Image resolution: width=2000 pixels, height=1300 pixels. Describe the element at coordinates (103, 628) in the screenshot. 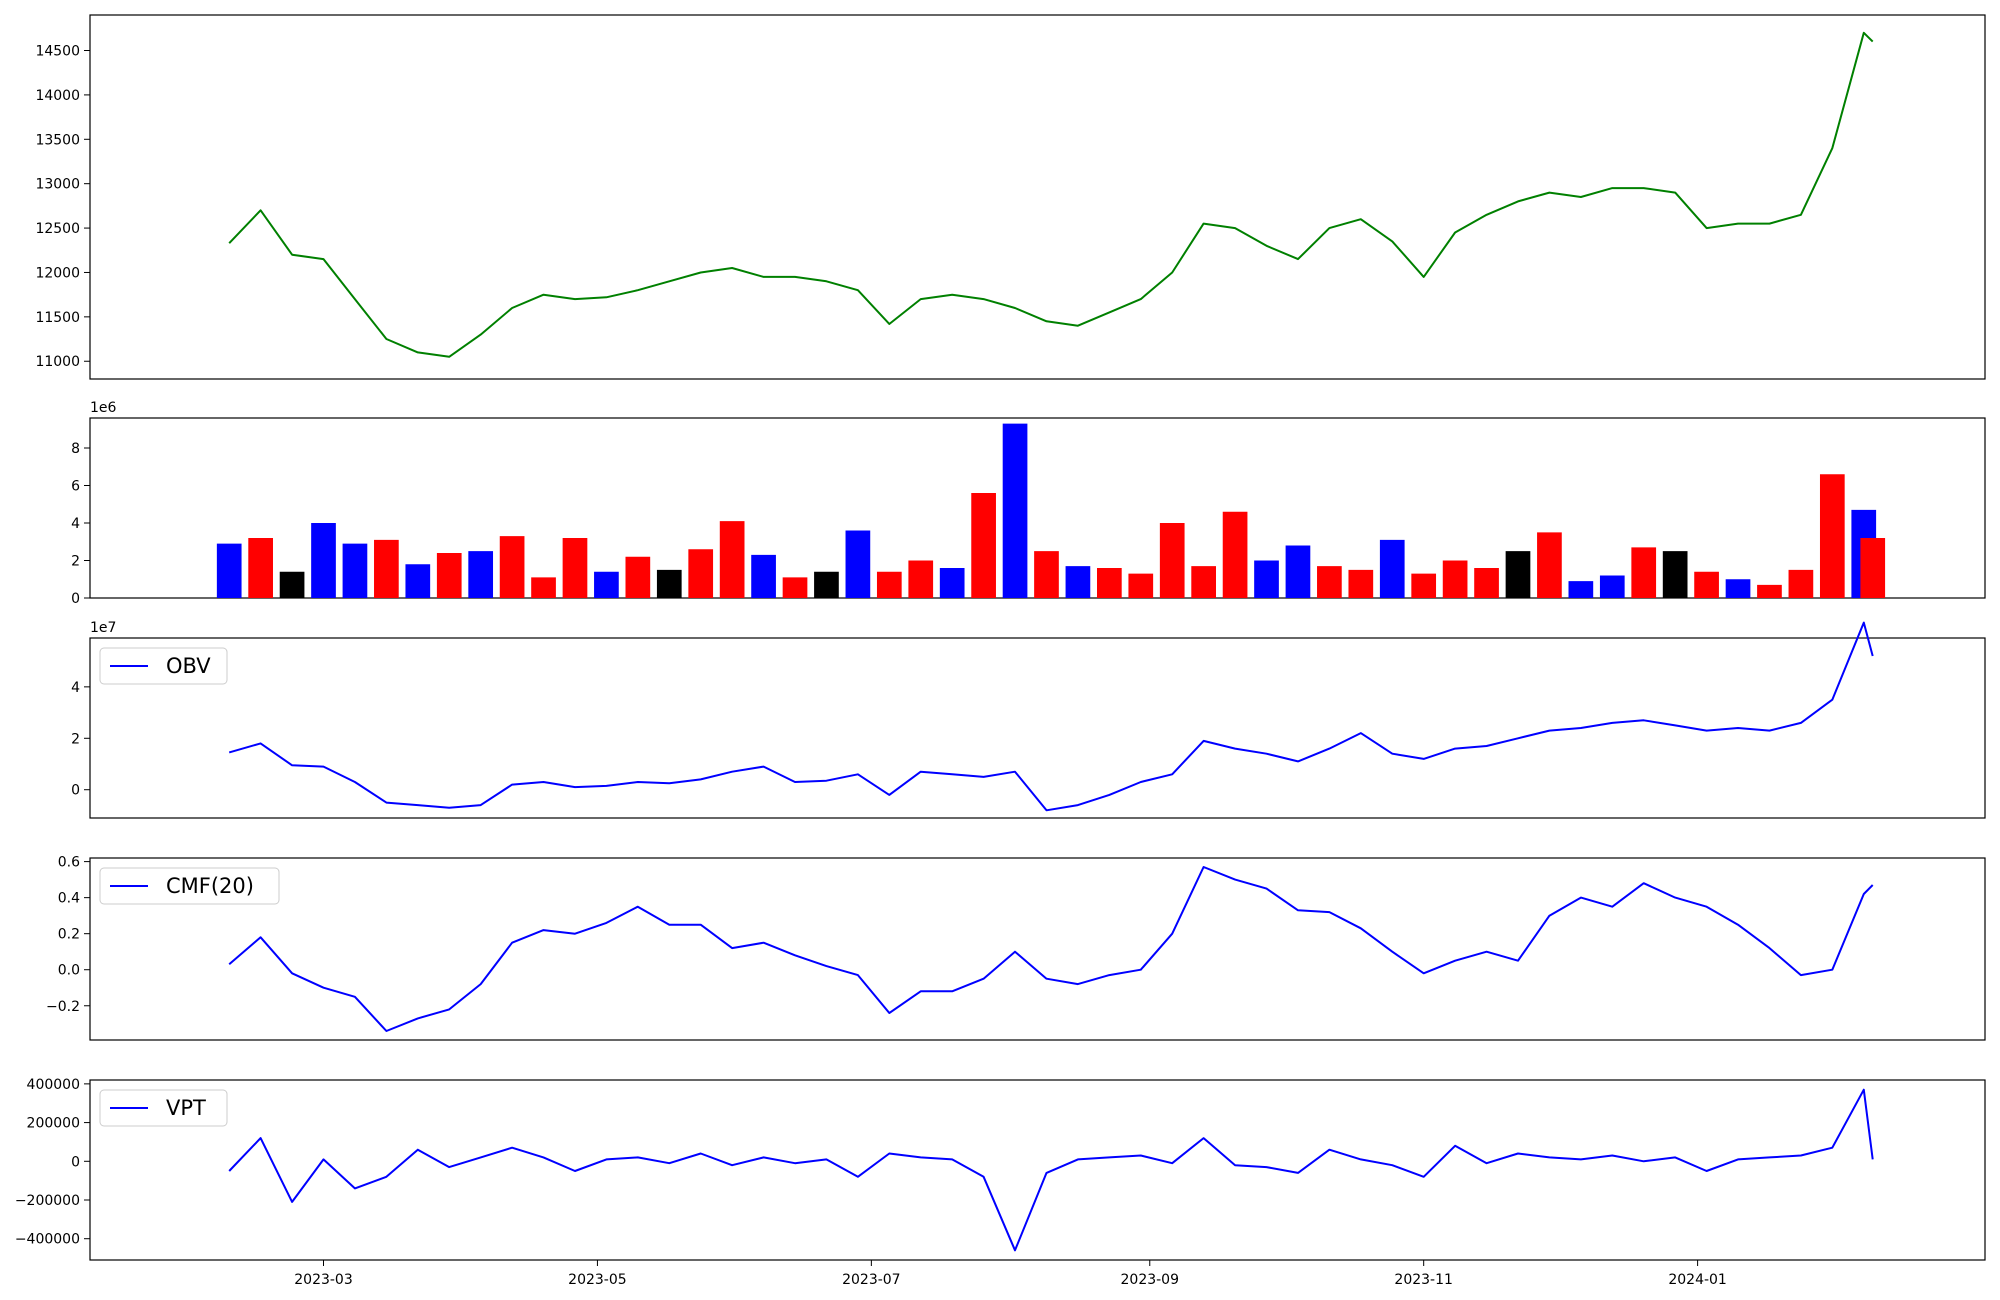

I see `y-offset-label: 1e7` at that location.